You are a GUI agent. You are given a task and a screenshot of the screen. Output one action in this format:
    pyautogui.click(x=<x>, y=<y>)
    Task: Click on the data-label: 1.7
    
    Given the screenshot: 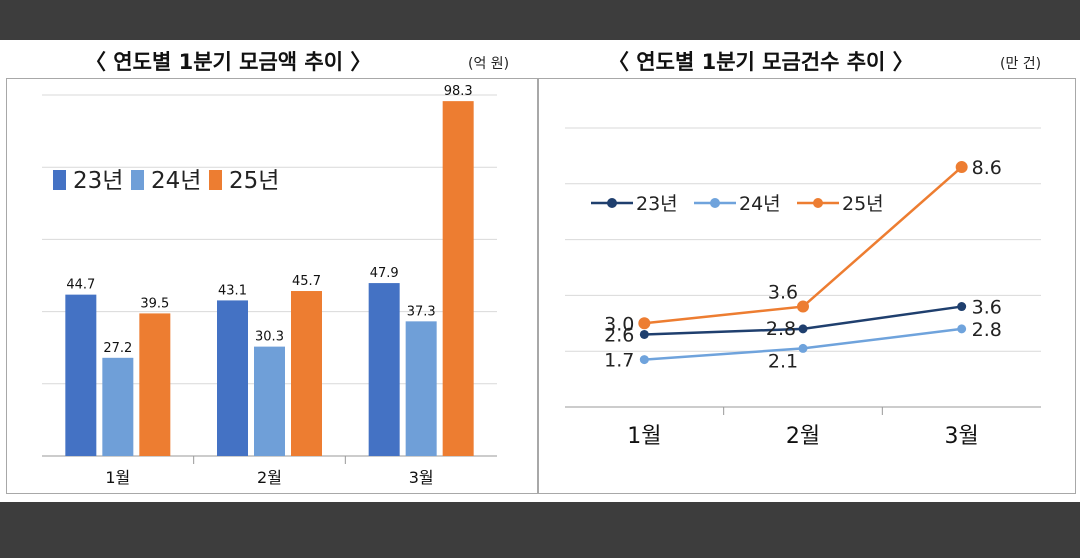 What is the action you would take?
    pyautogui.click(x=619, y=361)
    